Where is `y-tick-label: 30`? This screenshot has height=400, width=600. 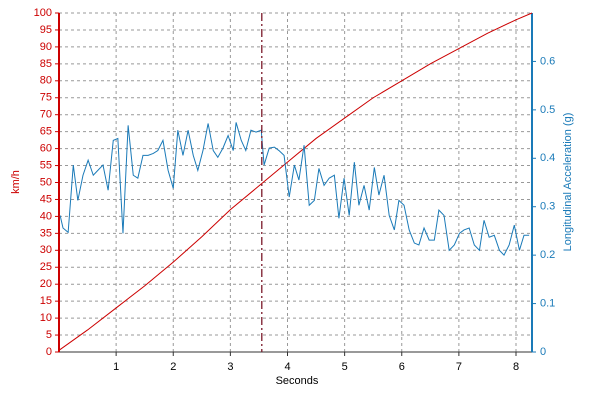
y-tick-label: 30 is located at coordinates (46, 250).